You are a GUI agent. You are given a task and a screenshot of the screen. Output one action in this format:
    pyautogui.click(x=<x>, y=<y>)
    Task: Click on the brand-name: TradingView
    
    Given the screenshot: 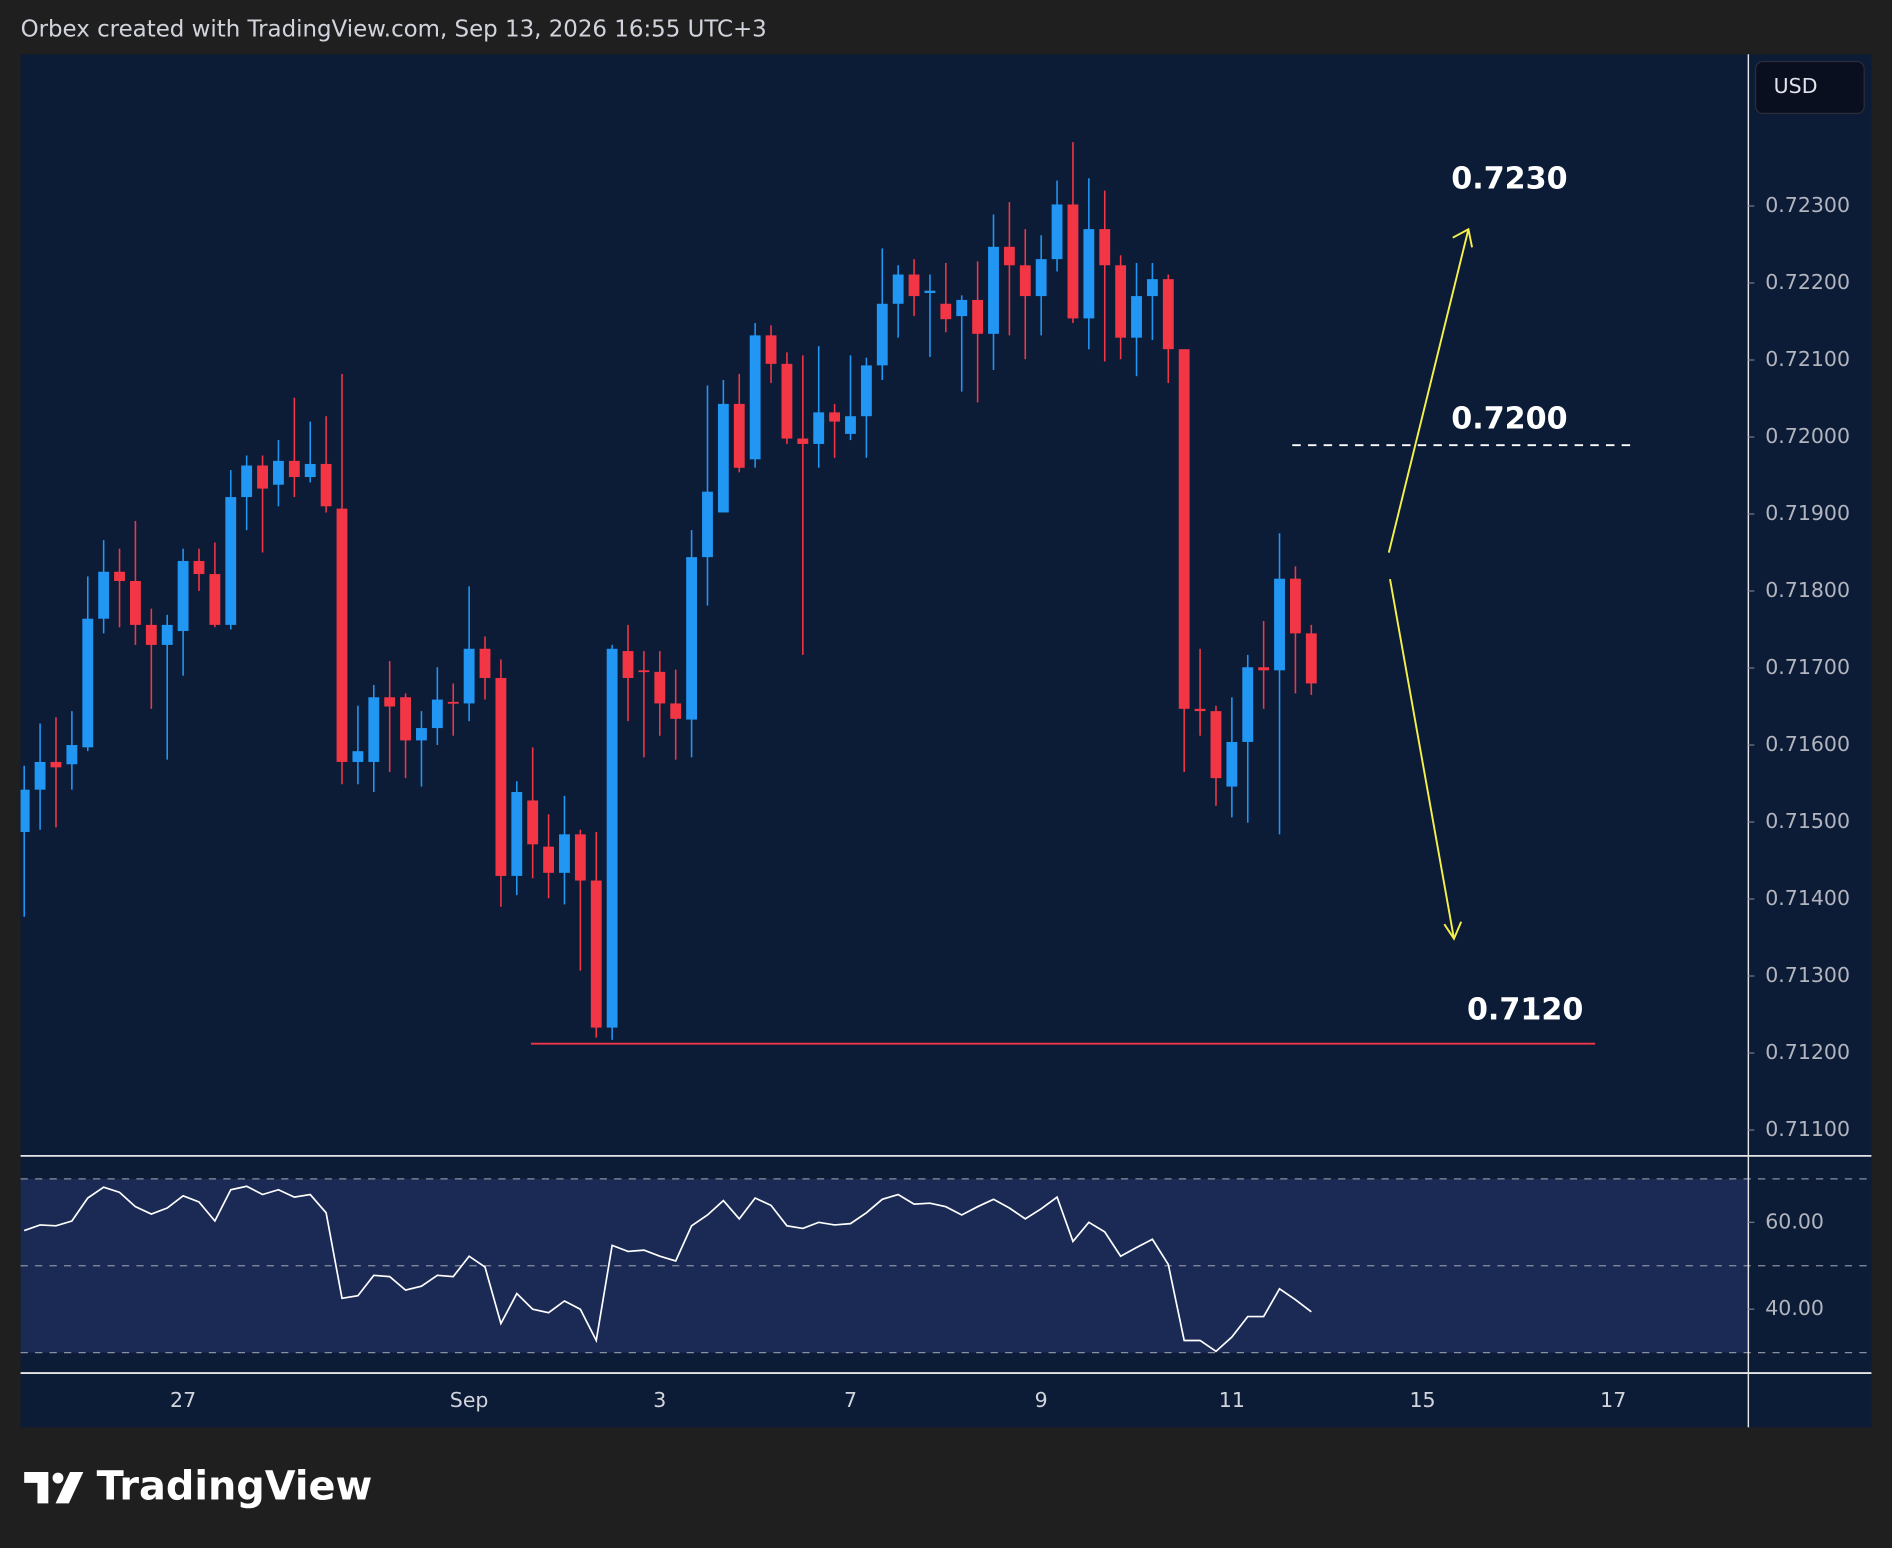 What is the action you would take?
    pyautogui.click(x=235, y=1486)
    